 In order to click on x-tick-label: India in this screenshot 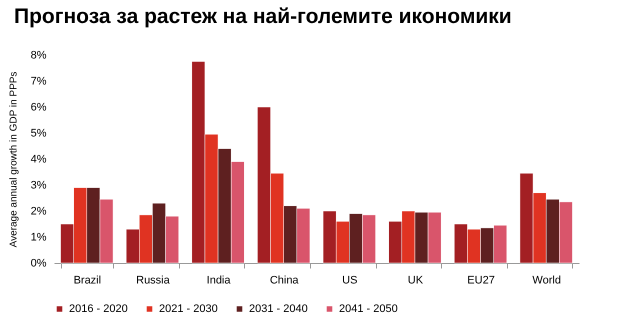, I will do `click(219, 280)`.